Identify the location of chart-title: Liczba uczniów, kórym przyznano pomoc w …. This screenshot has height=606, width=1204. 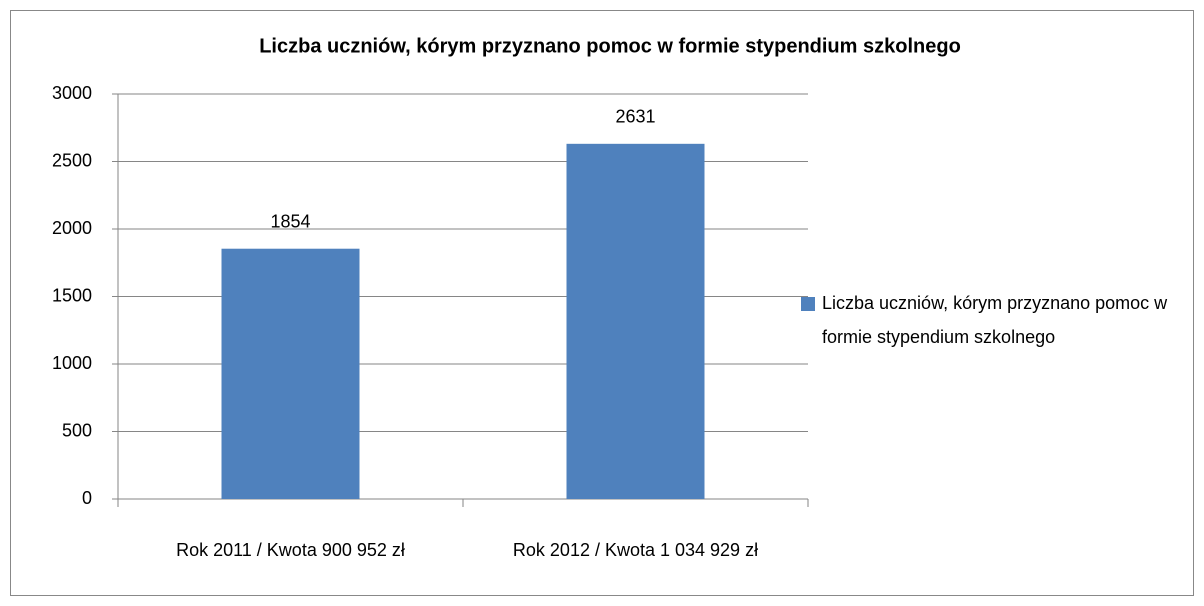
(610, 46).